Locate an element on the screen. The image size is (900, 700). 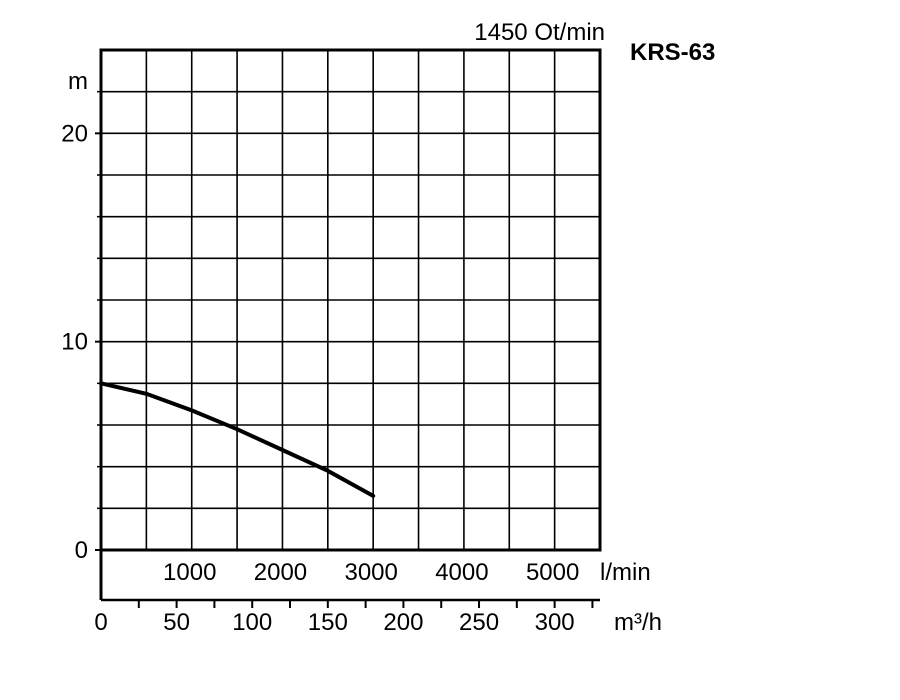
m3h-unit-label: m³/h is located at coordinates (638, 622).